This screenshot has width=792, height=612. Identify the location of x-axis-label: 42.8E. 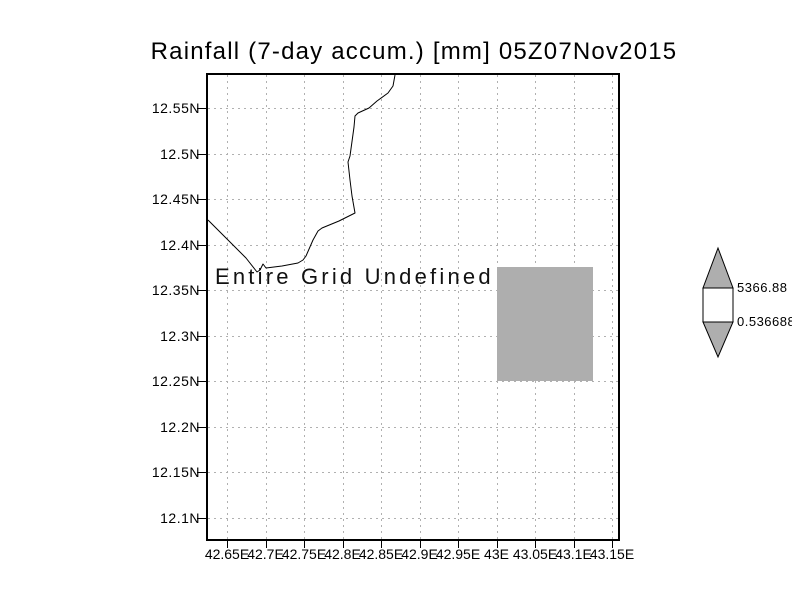
(342, 554).